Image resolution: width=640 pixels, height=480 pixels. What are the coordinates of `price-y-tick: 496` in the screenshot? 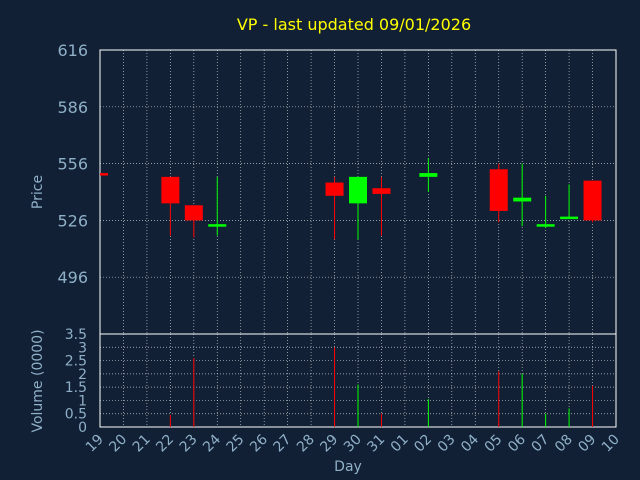 It's located at (72, 277).